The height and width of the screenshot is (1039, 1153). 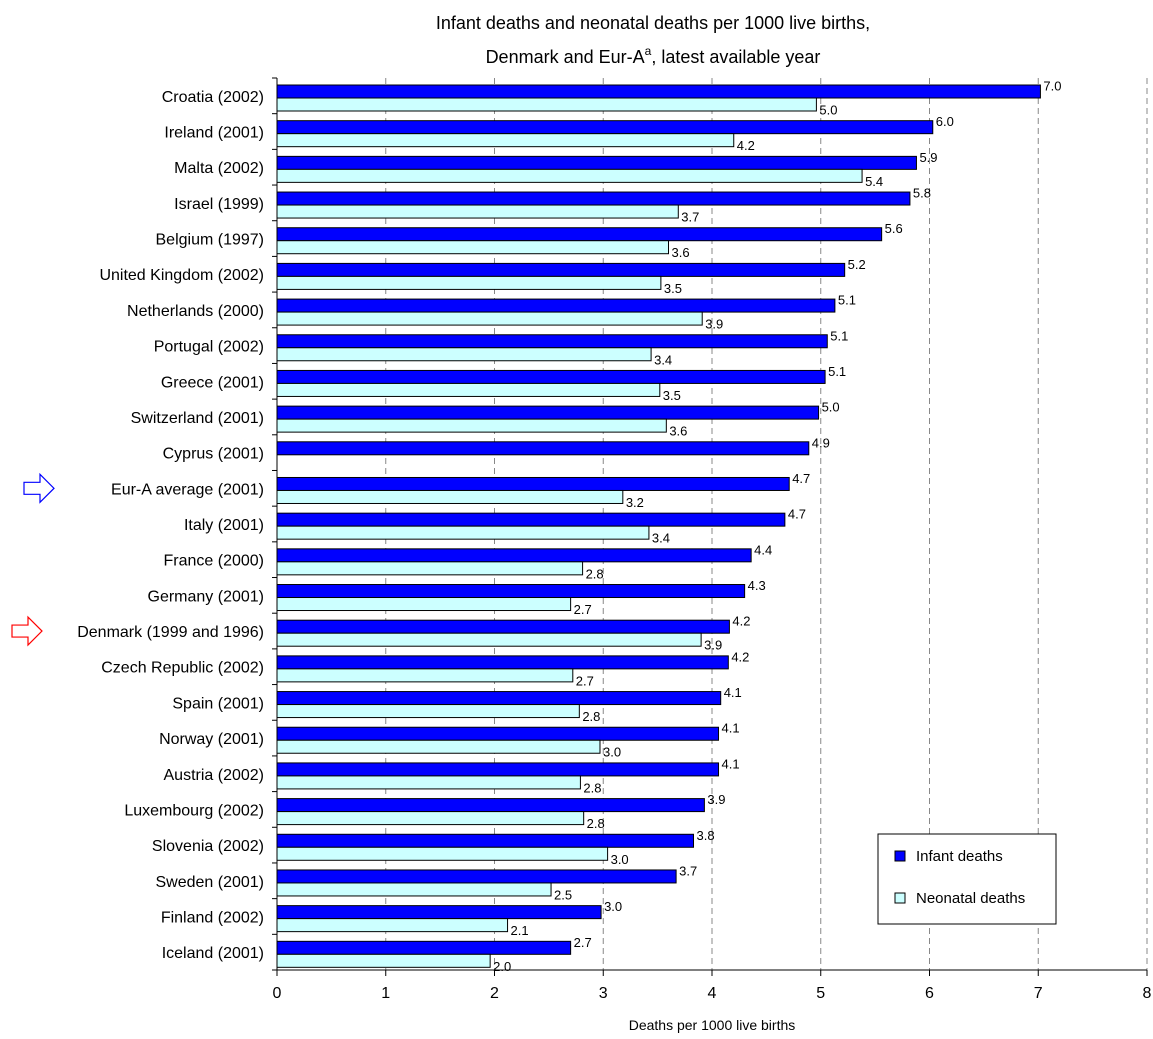 What do you see at coordinates (209, 882) in the screenshot?
I see `category-label: Sweden (2001)` at bounding box center [209, 882].